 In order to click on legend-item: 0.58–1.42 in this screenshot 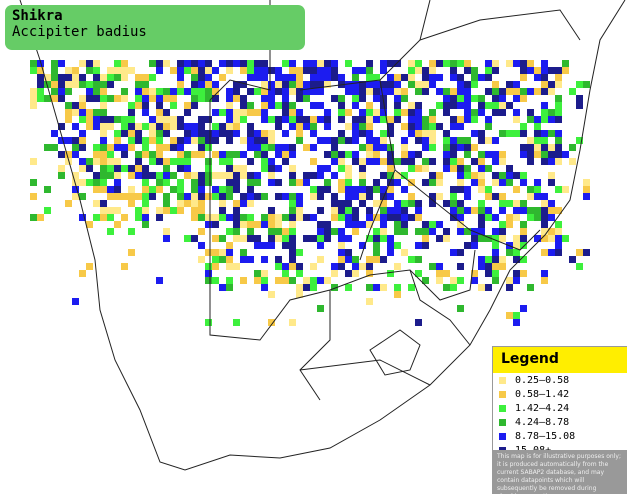, I will do `click(560, 394)`.